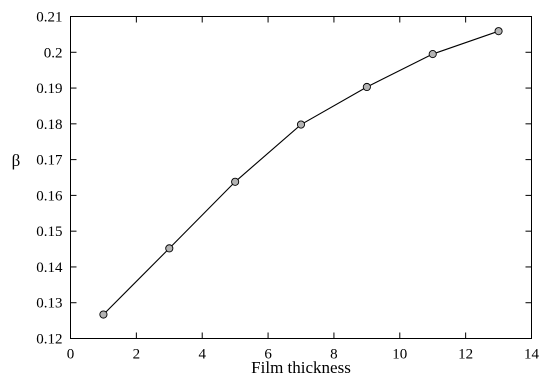 The image size is (542, 374). What do you see at coordinates (301, 366) in the screenshot?
I see `x-axis-label: Film thickness` at bounding box center [301, 366].